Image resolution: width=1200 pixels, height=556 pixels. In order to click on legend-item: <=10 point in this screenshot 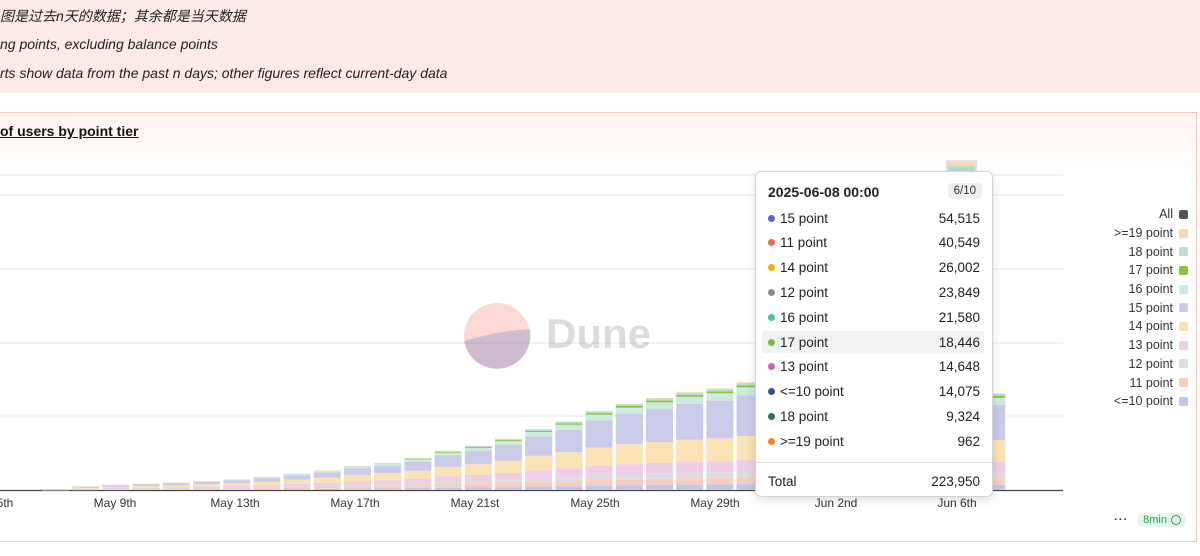, I will do `click(1151, 401)`.